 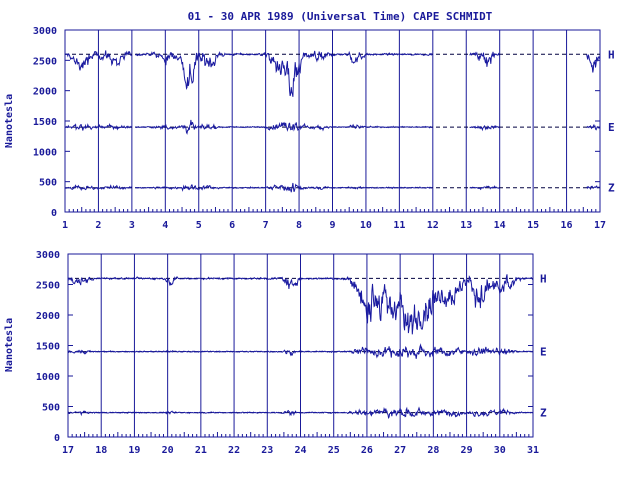 What do you see at coordinates (98, 225) in the screenshot?
I see `x-tick-label: 2` at bounding box center [98, 225].